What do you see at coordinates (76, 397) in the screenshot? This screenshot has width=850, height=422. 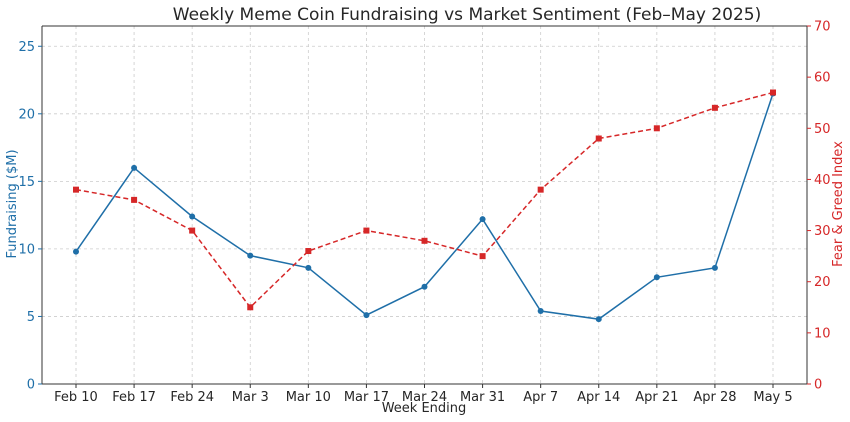 I see `x-tick-label: Feb 10` at bounding box center [76, 397].